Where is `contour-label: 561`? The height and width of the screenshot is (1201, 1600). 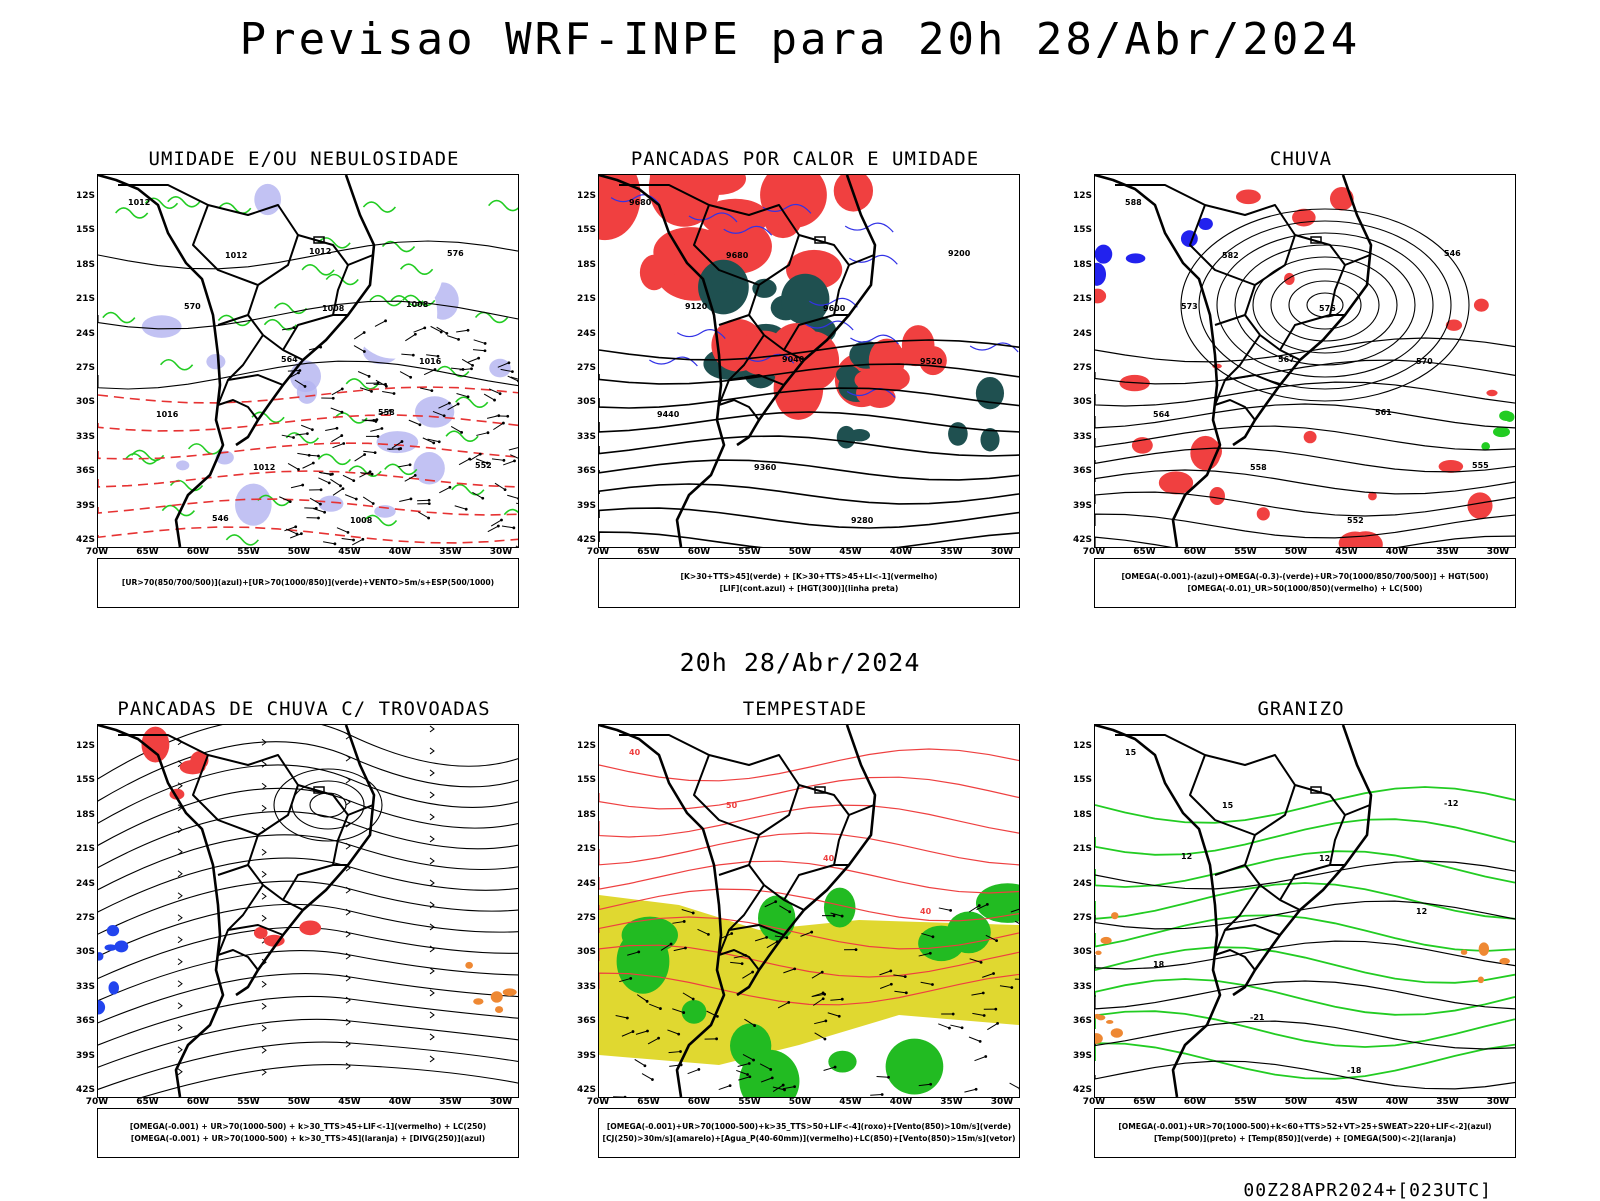 contour-label: 561 is located at coordinates (1383, 412).